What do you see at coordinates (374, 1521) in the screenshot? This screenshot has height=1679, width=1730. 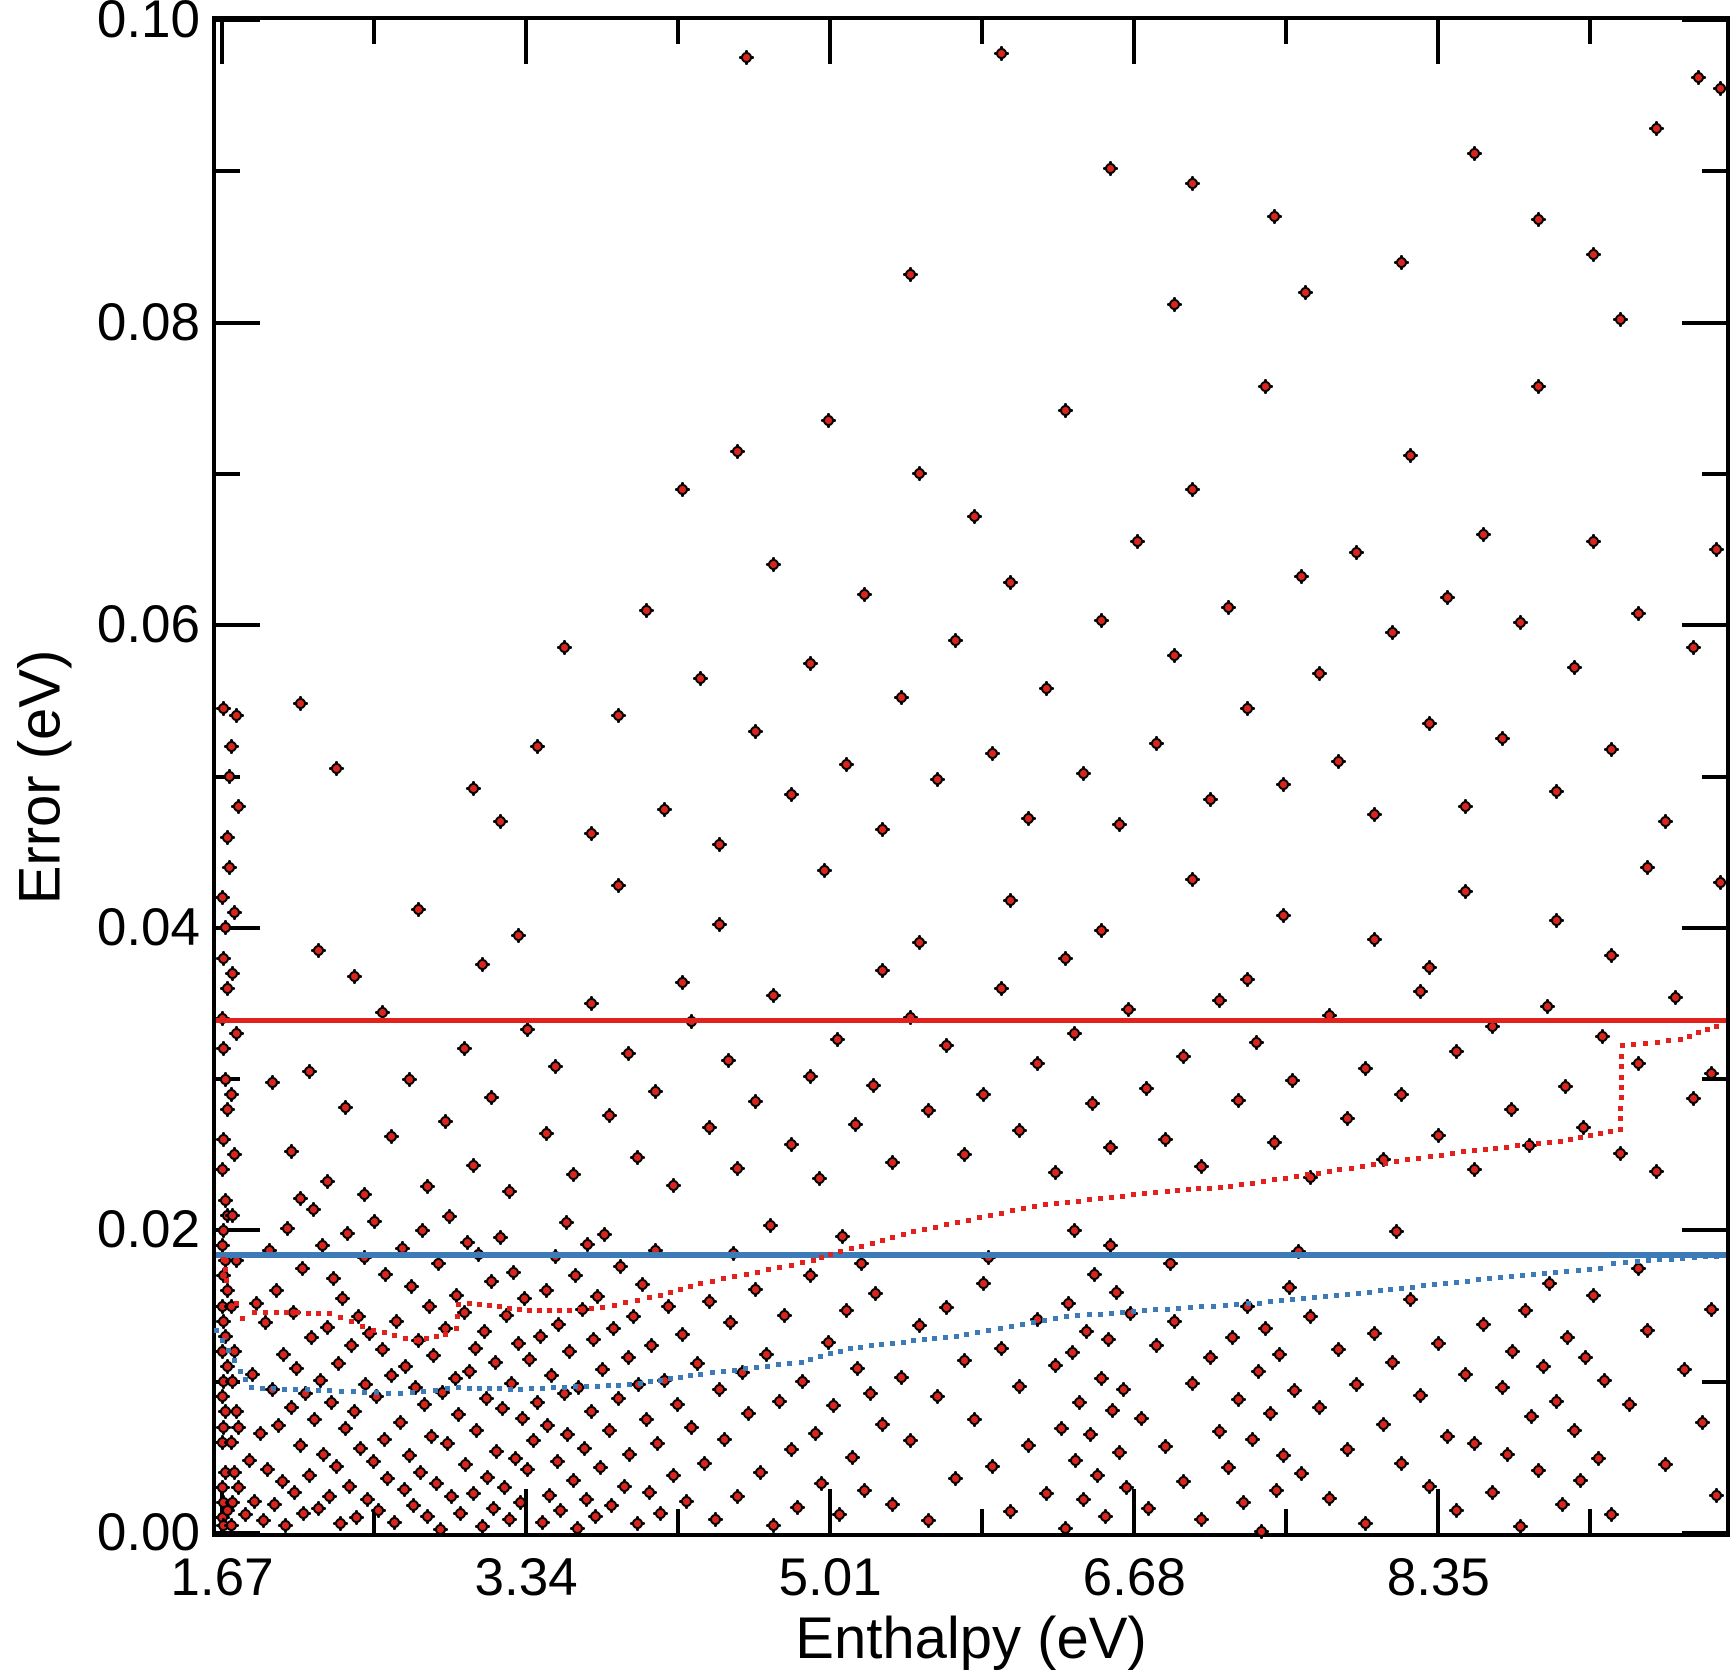 I see `x-axis-tick` at bounding box center [374, 1521].